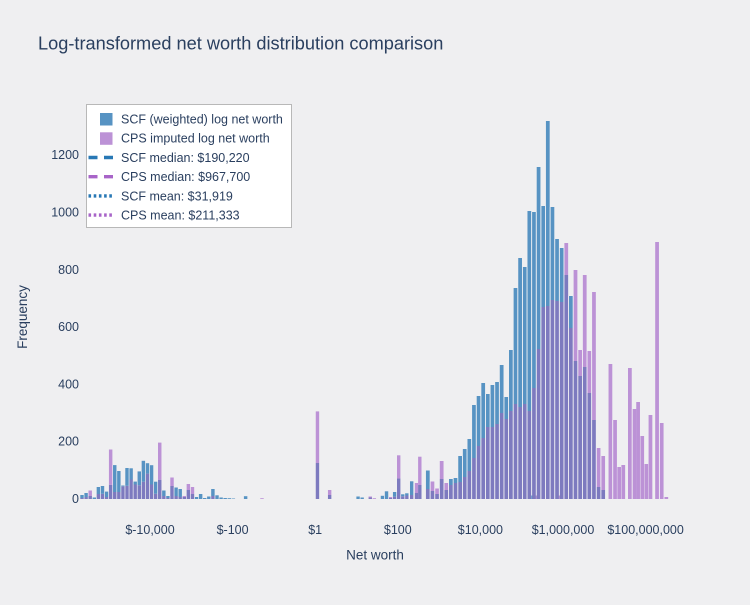  I want to click on svg-text: 1000, so click(65, 212).